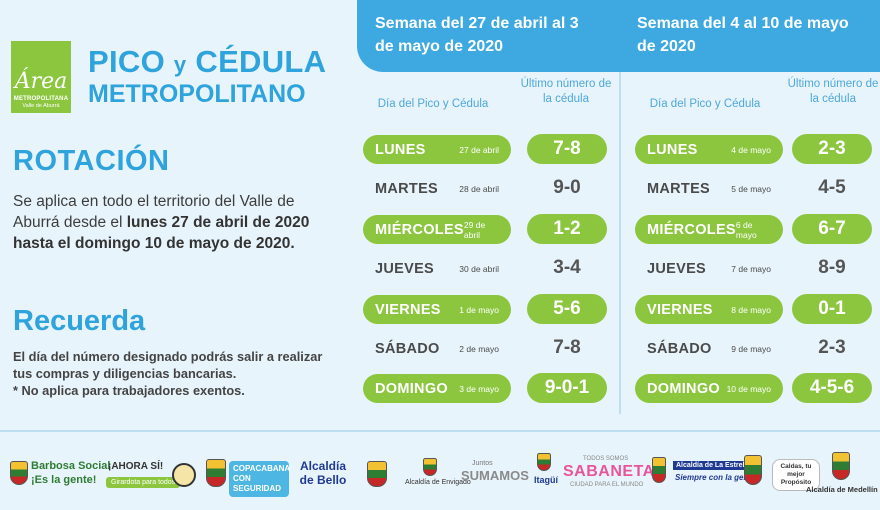 The height and width of the screenshot is (510, 880). What do you see at coordinates (620, 243) in the screenshot?
I see `week-divider` at bounding box center [620, 243].